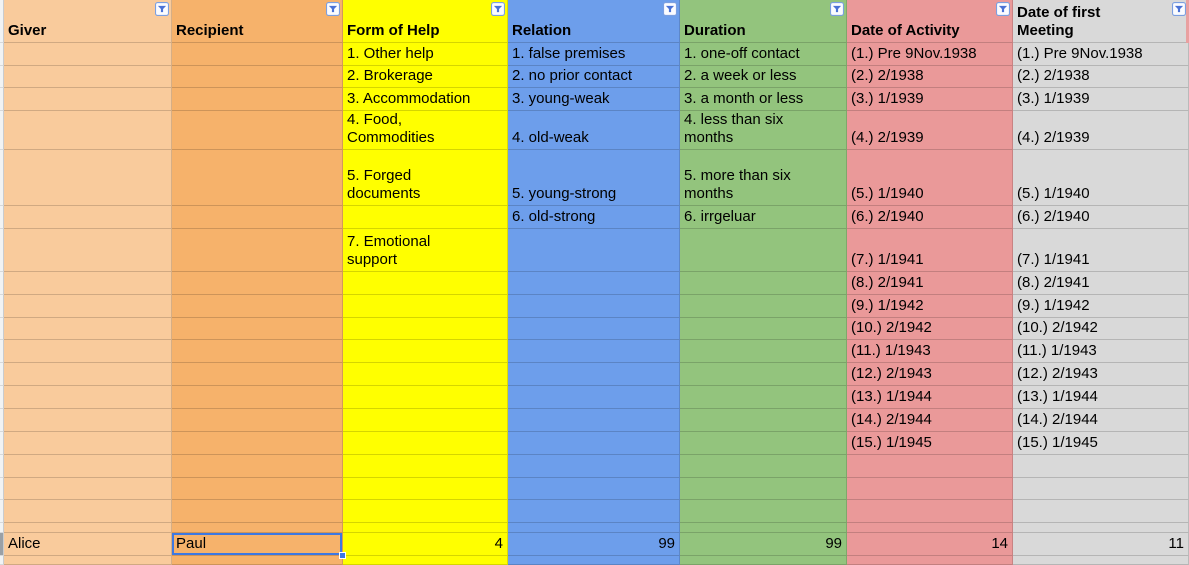 The image size is (1189, 565). What do you see at coordinates (88, 443) in the screenshot?
I see `cell-giver-r16` at bounding box center [88, 443].